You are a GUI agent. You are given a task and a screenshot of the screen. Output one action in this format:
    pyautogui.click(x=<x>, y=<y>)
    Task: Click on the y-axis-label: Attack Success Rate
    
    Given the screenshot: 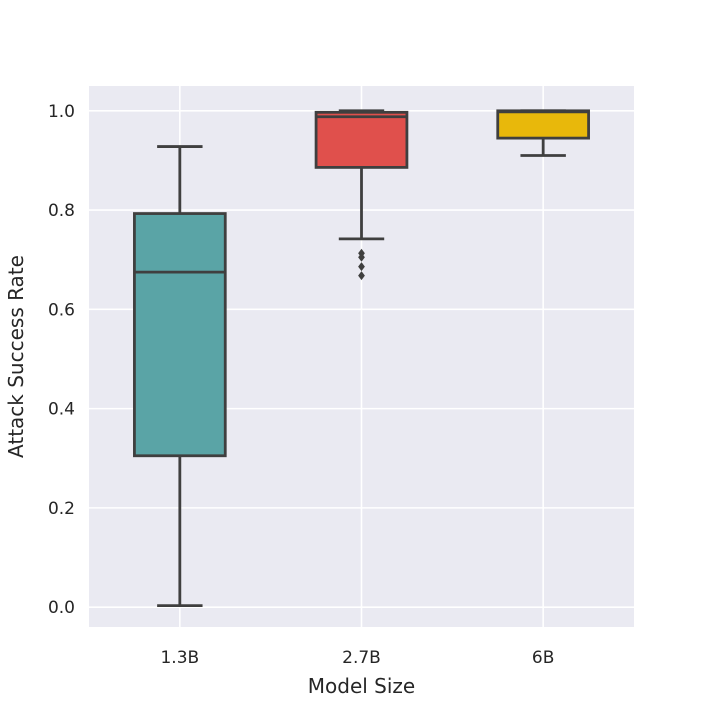 What is the action you would take?
    pyautogui.click(x=16, y=356)
    